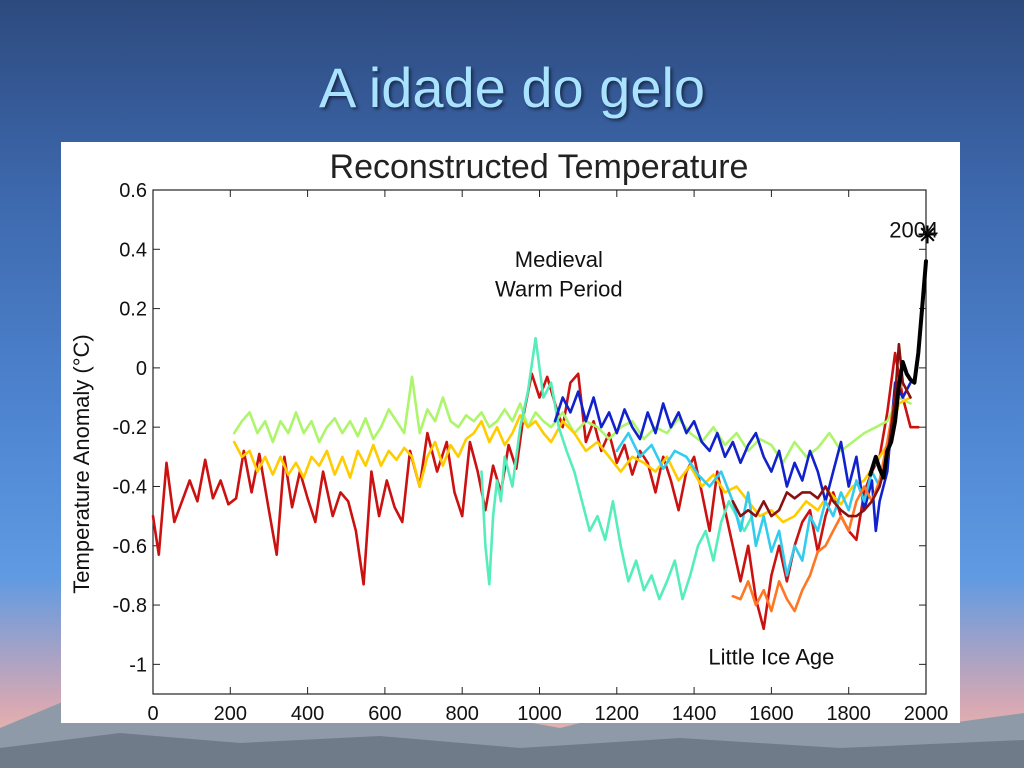 The width and height of the screenshot is (1024, 768). I want to click on x-tick-label: 1600, so click(771, 713).